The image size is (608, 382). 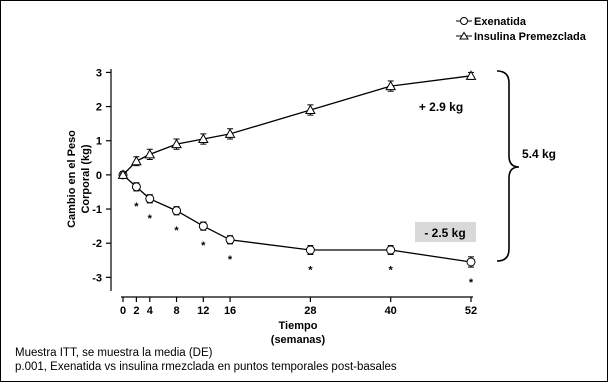 I want to click on legend-item-insulina: Insulina Premezclada, so click(x=521, y=37).